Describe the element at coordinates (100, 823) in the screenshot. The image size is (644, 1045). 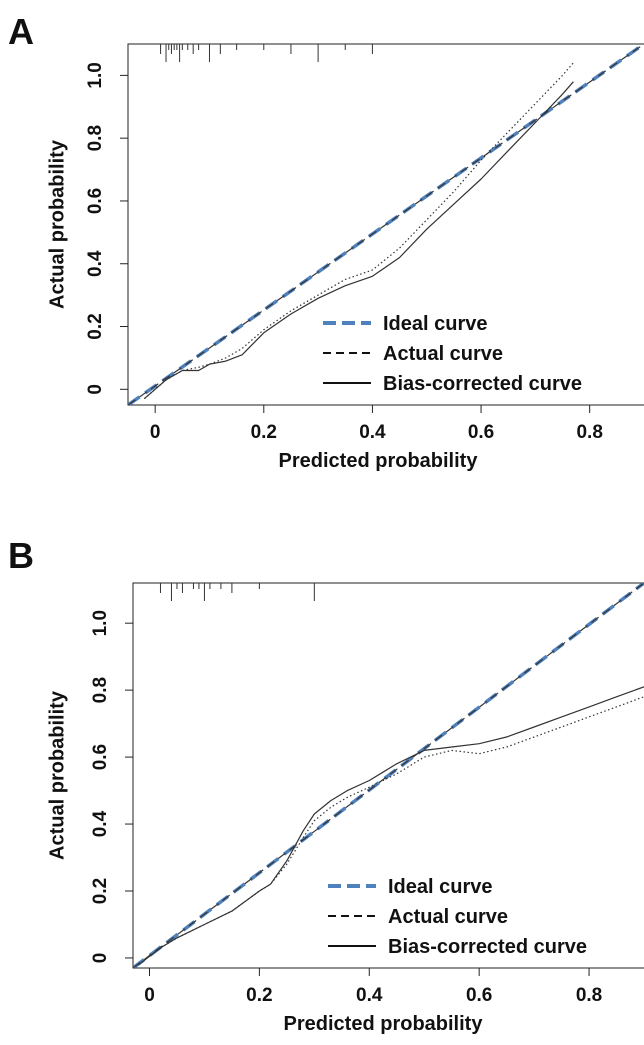
I see `y-tick-label-b-2: 0.4` at that location.